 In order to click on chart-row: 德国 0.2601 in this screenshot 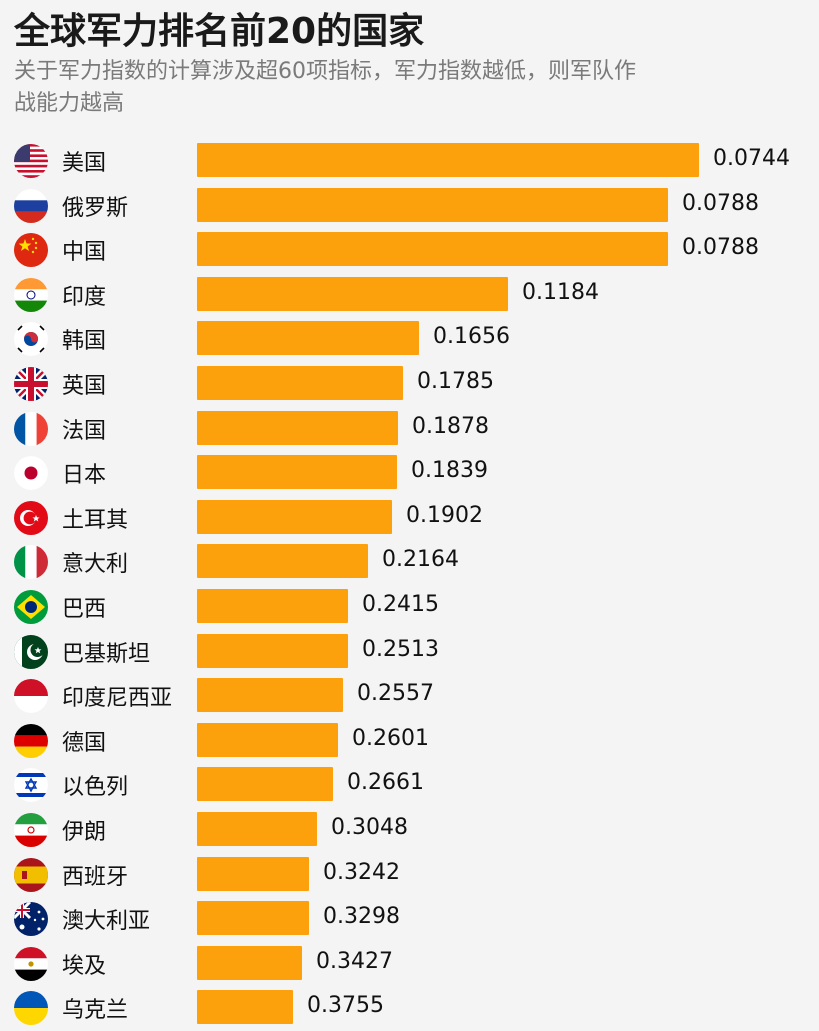, I will do `click(409, 742)`.